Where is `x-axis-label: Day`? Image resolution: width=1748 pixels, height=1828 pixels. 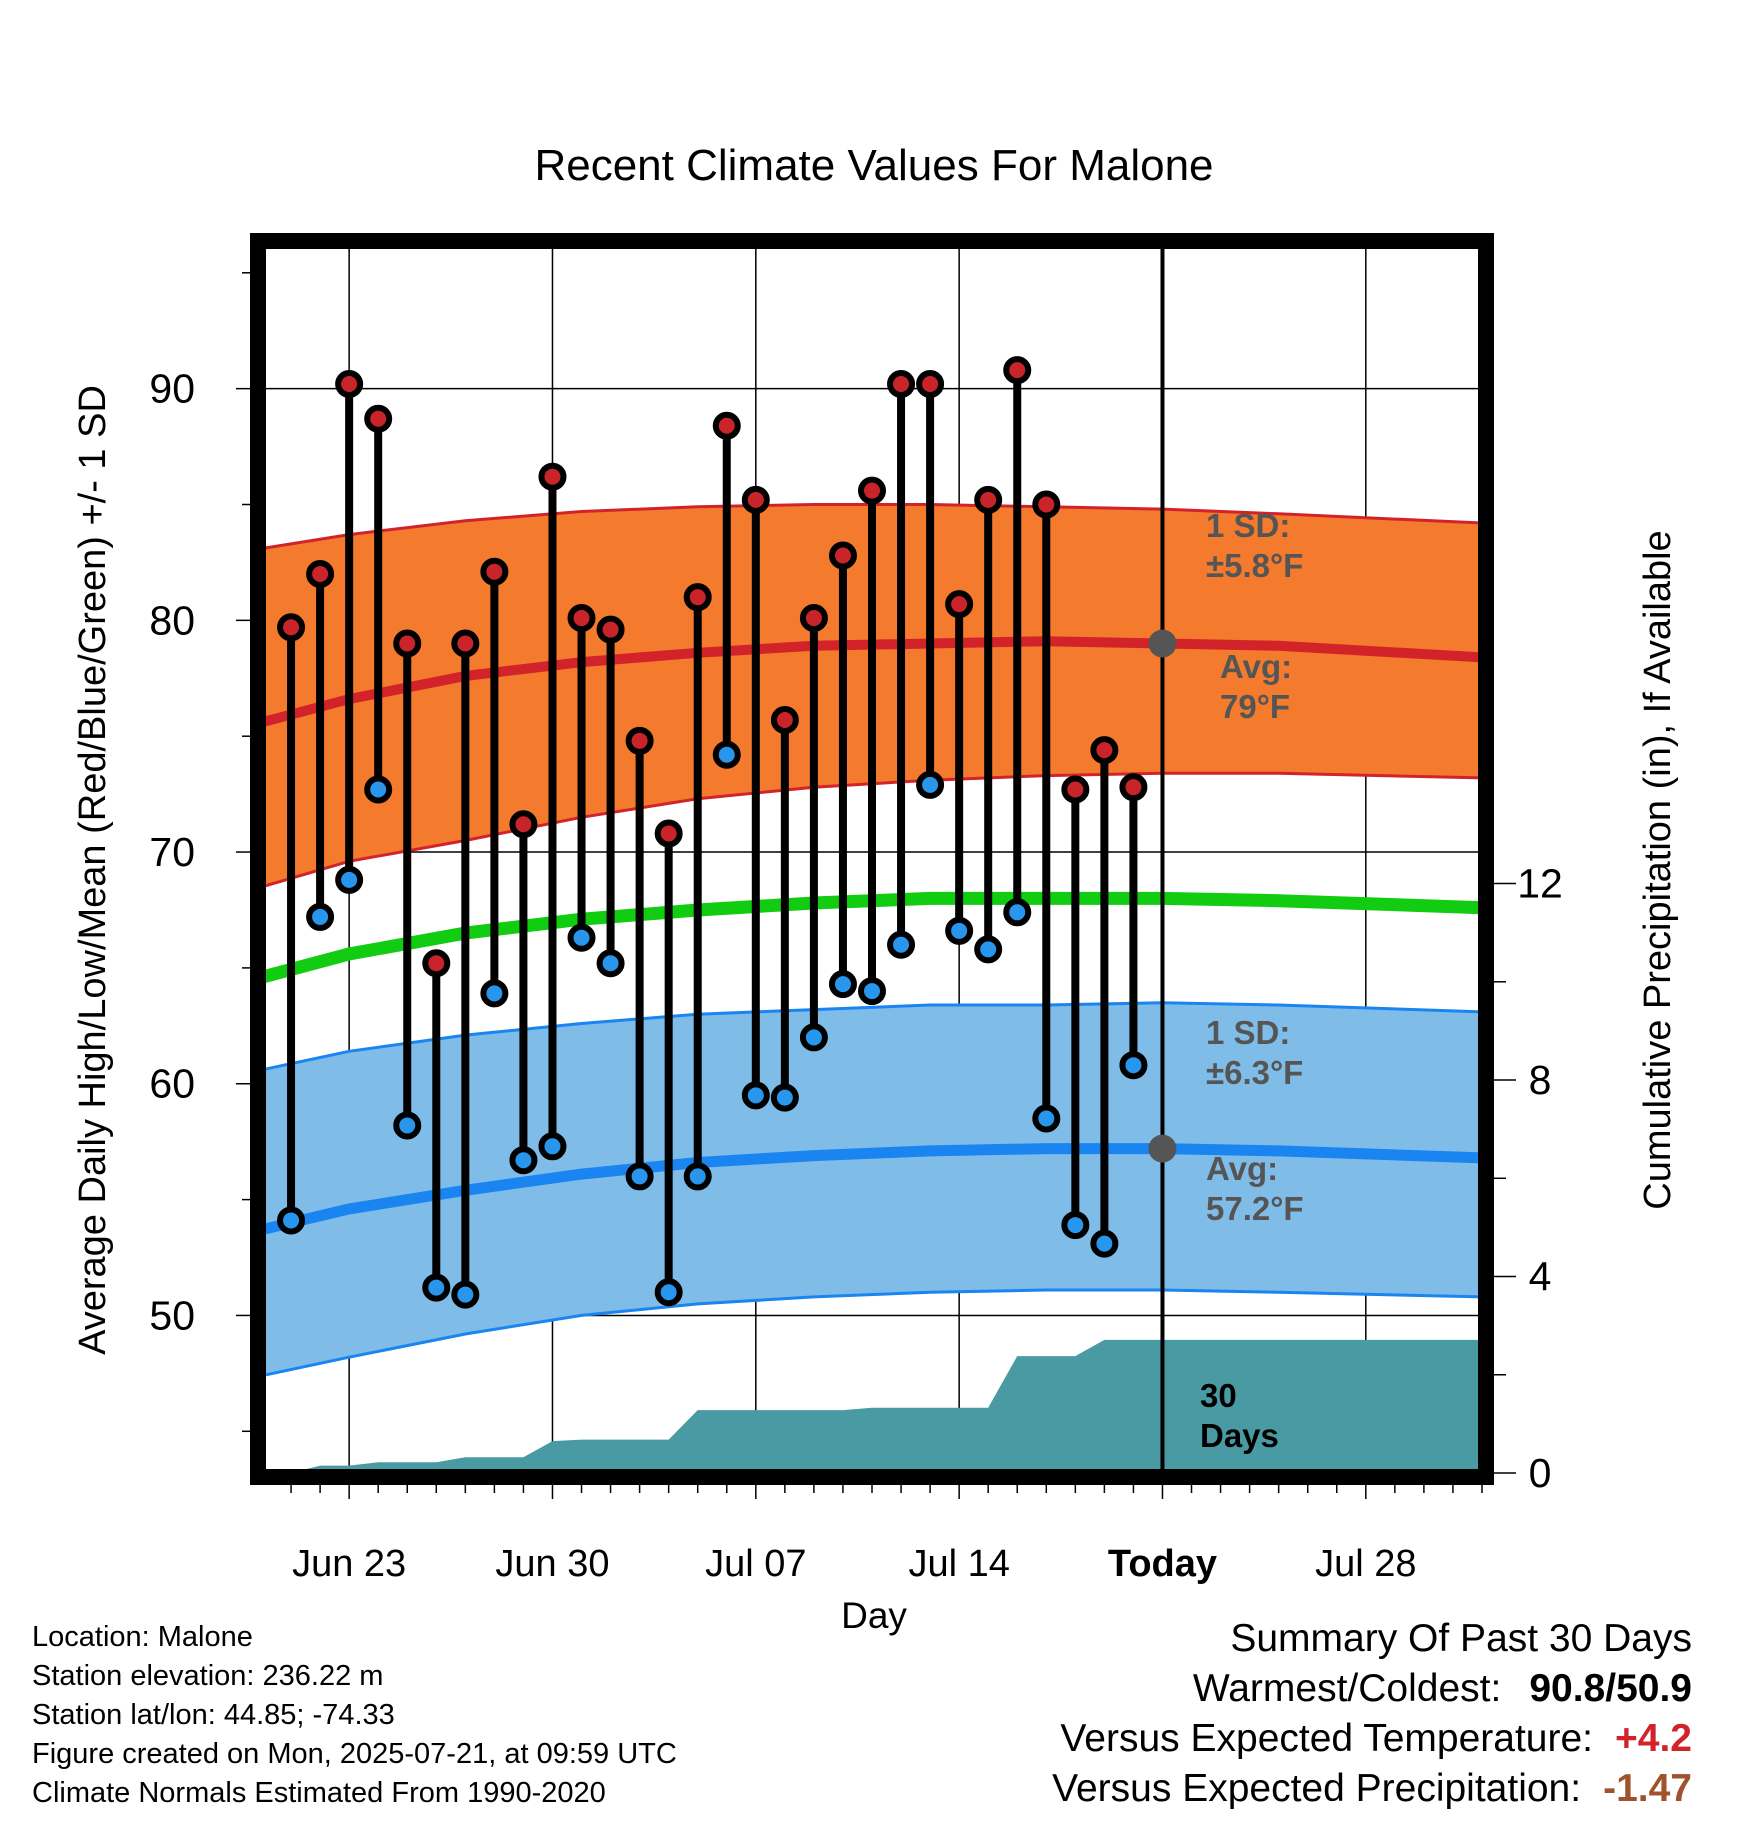 x-axis-label: Day is located at coordinates (874, 1615).